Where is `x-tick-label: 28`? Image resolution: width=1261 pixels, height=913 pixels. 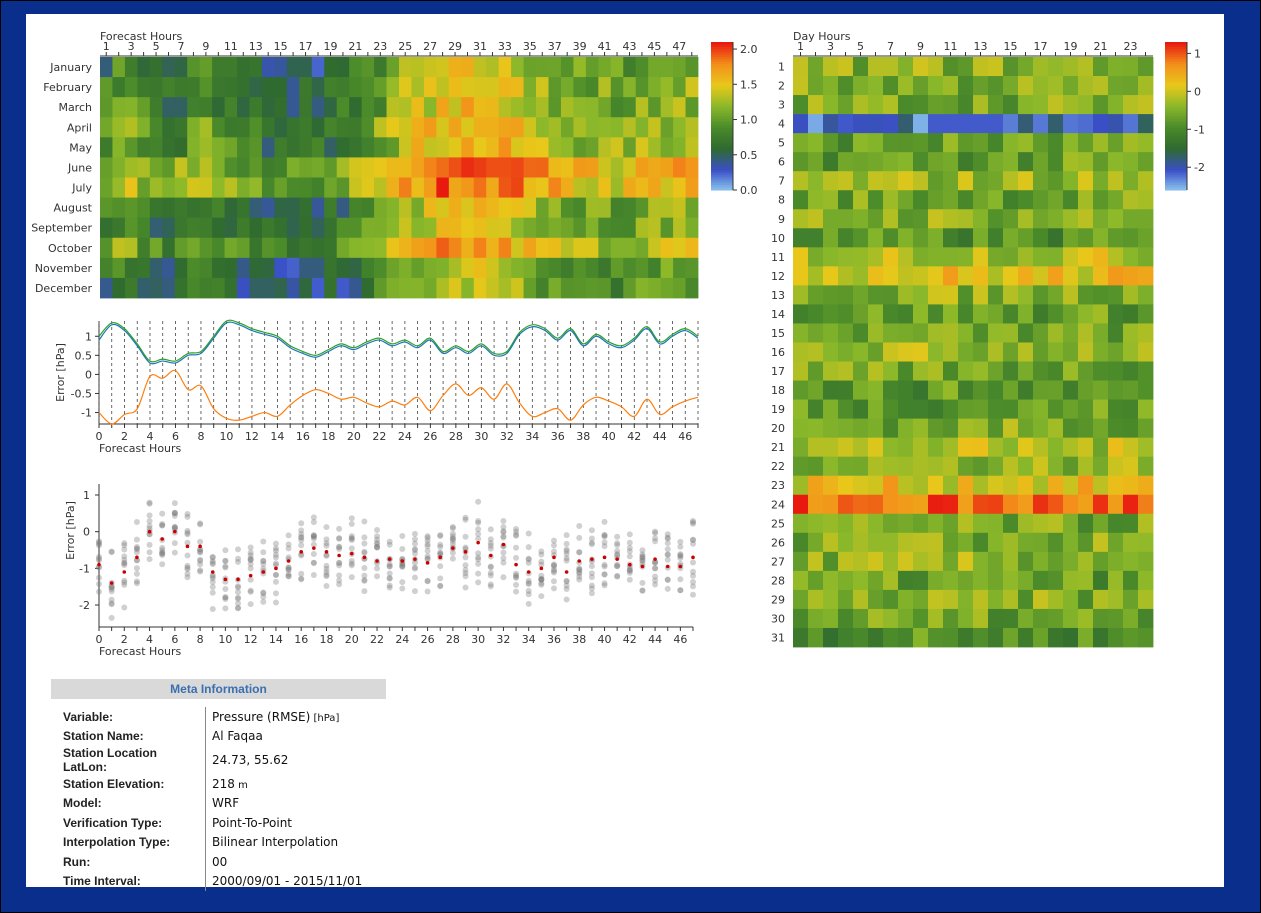 x-tick-label: 28 is located at coordinates (456, 436).